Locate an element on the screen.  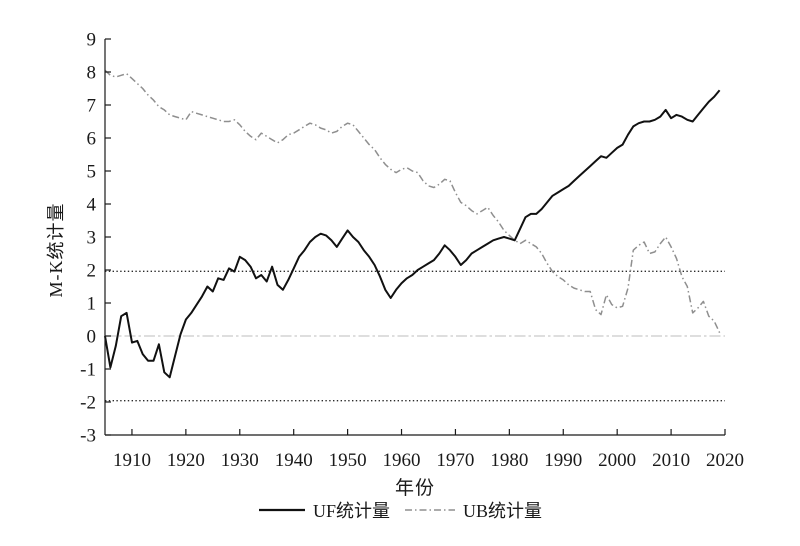
x-tick-label: 1940 is located at coordinates (294, 460).